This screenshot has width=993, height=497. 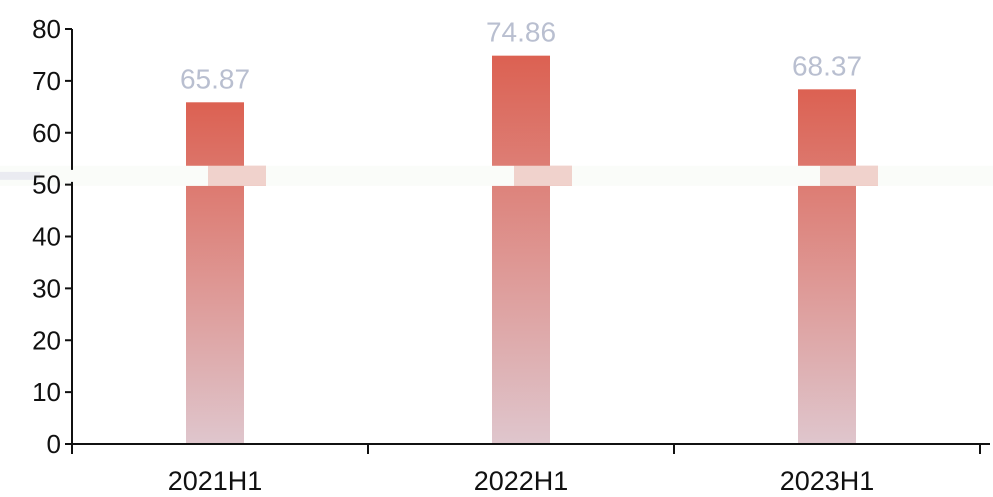 What do you see at coordinates (46, 133) in the screenshot?
I see `y-tick-label: 60` at bounding box center [46, 133].